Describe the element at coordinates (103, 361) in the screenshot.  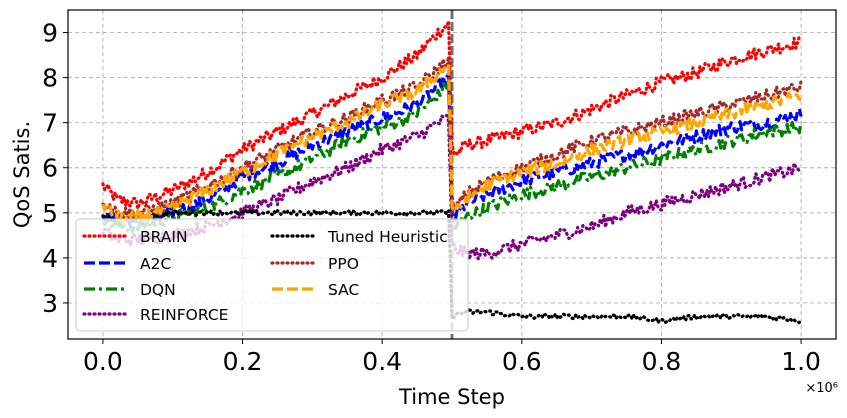
I see `x-tick-label: 0.0` at that location.